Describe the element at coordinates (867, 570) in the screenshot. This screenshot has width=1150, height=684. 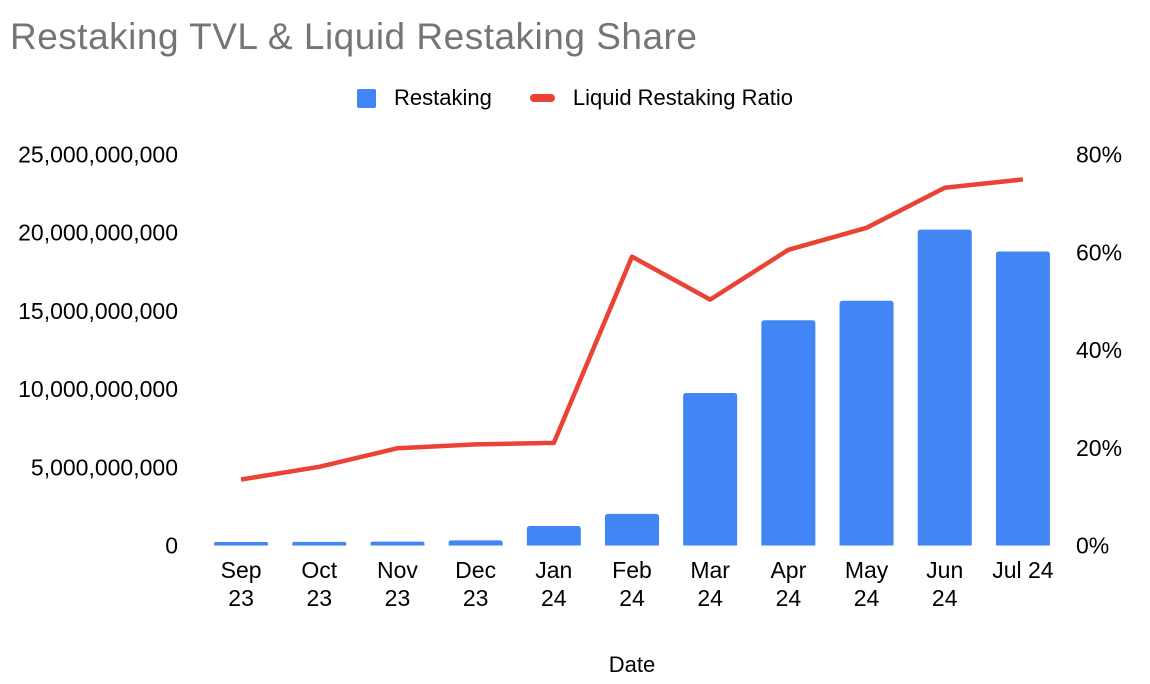
I see `x-axis-label: May` at that location.